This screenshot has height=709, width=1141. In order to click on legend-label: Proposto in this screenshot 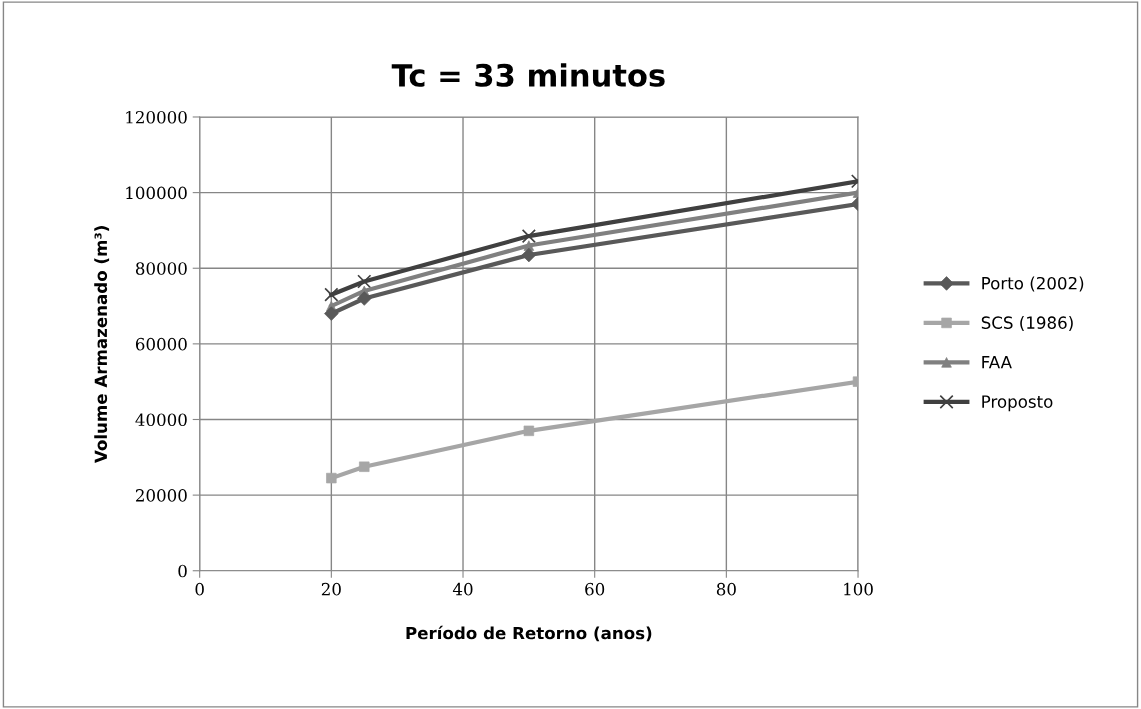, I will do `click(1017, 403)`.